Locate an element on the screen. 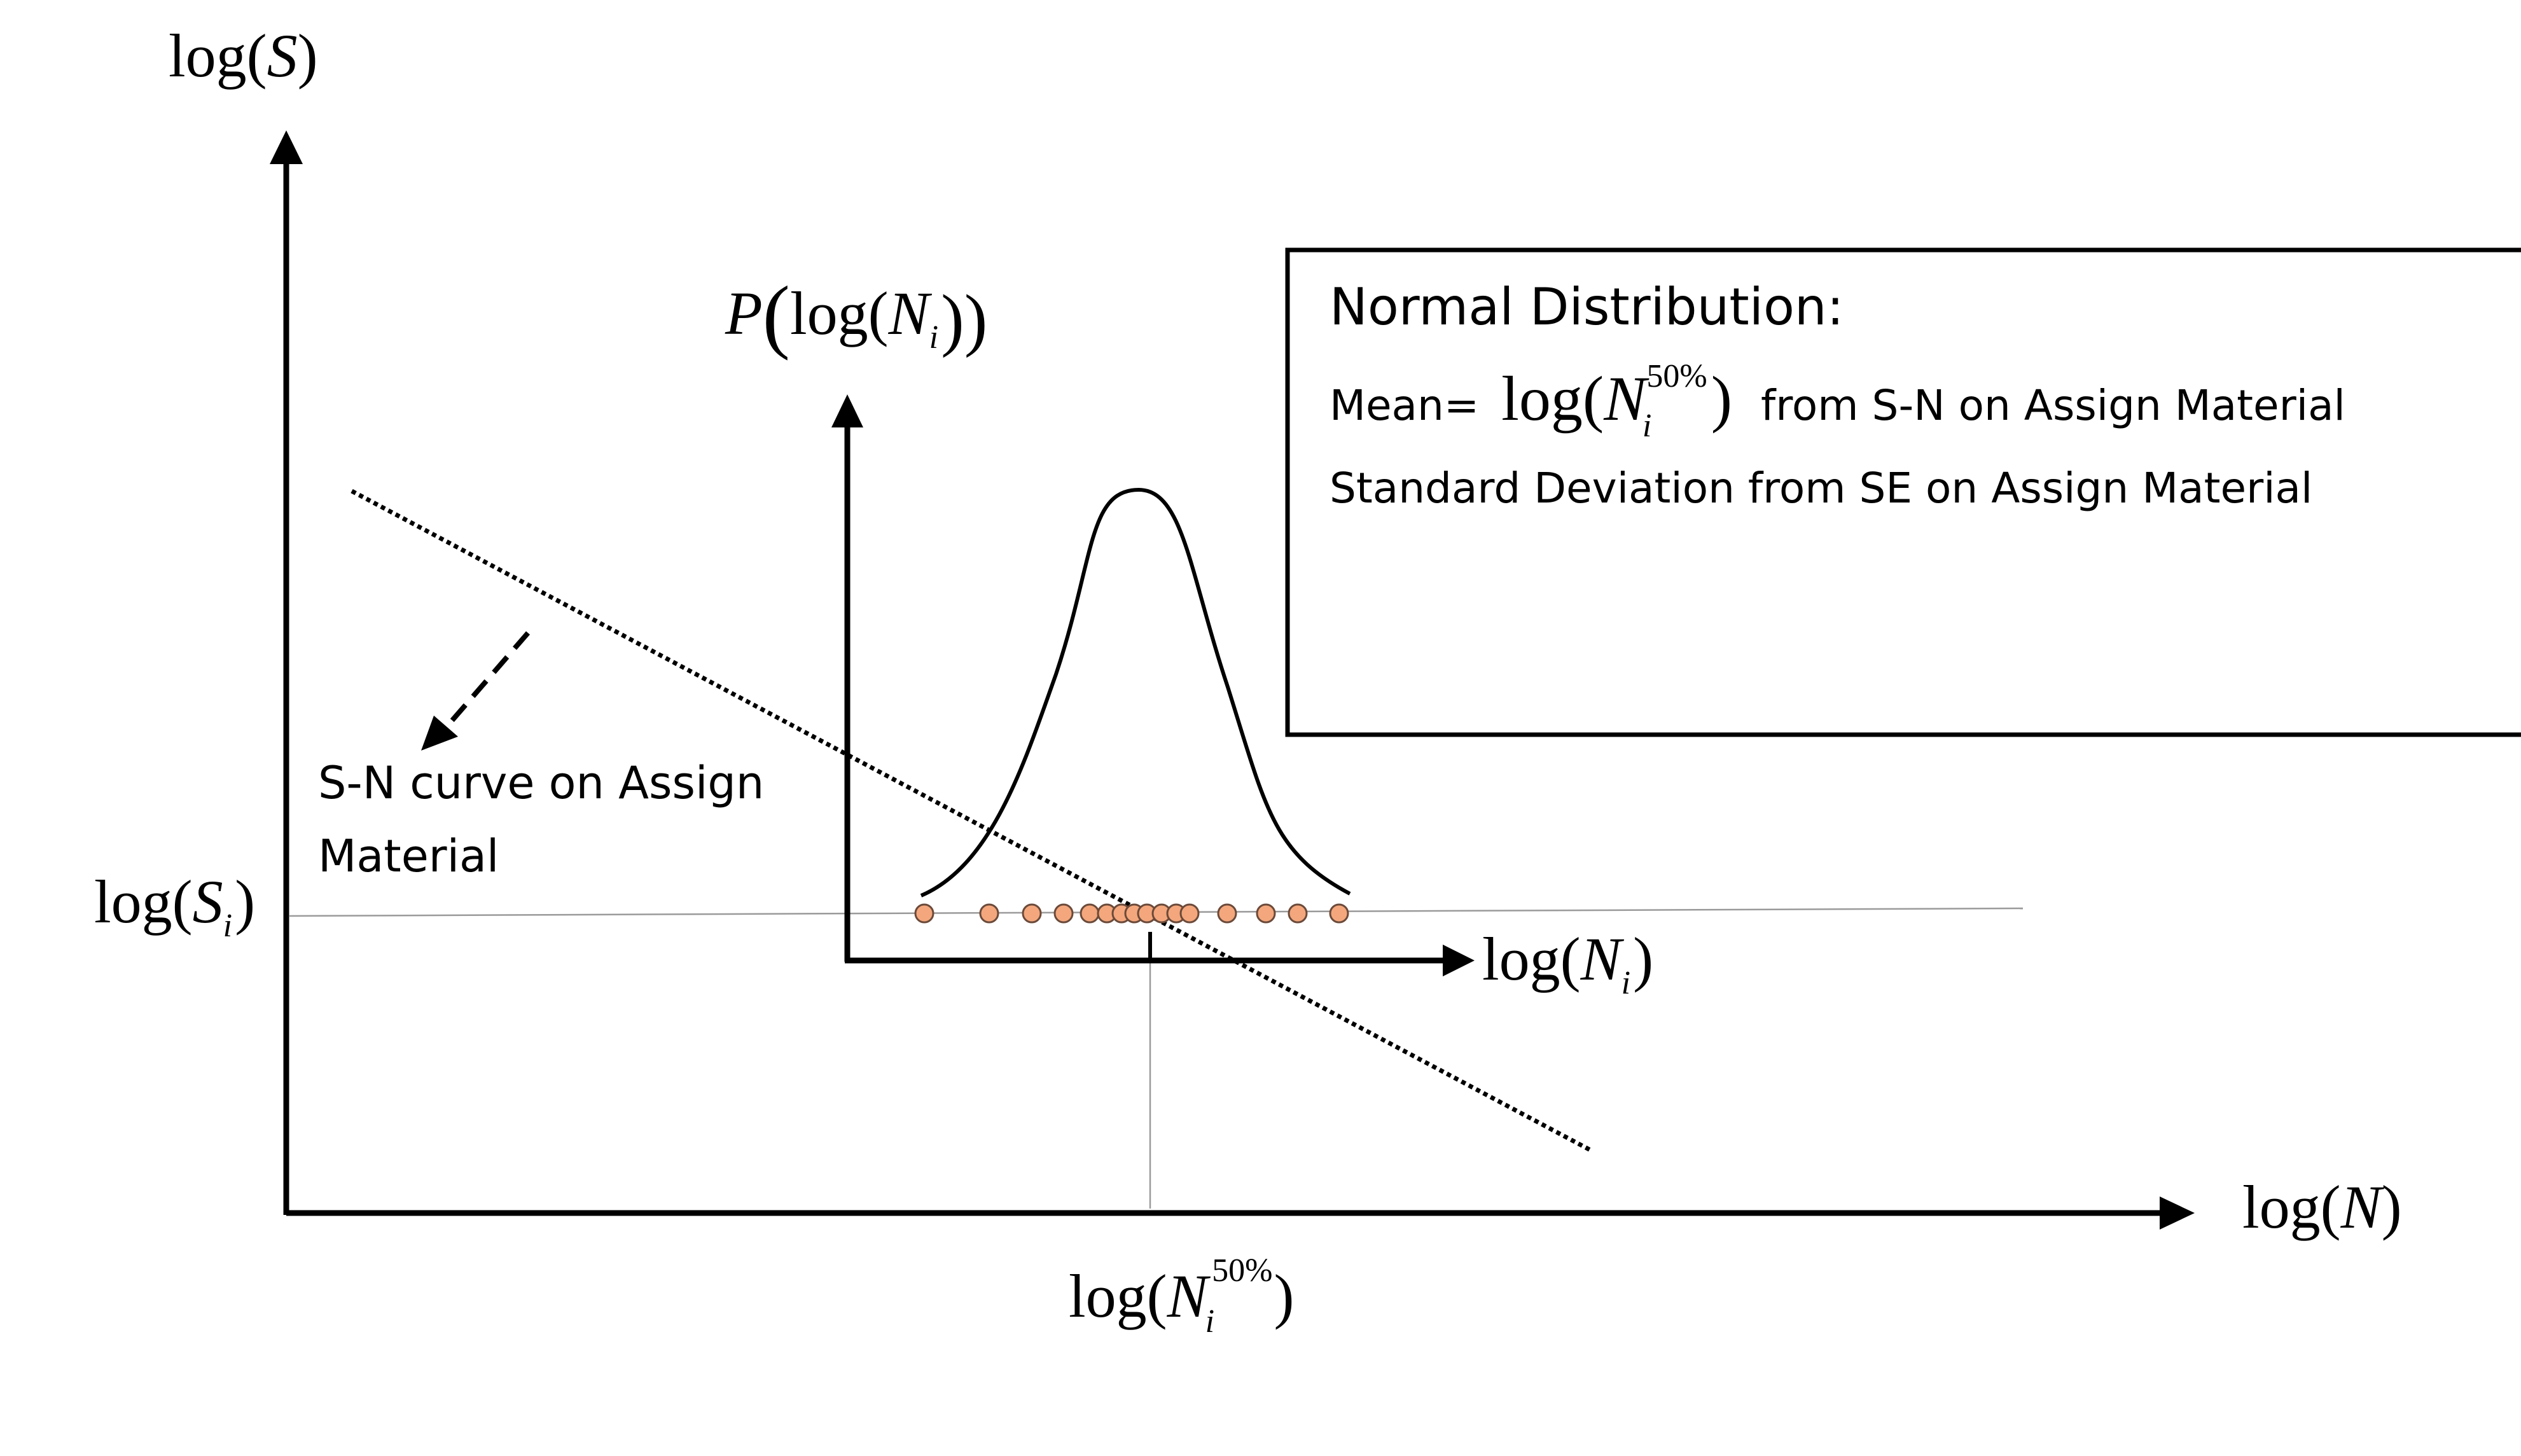 Image resolution: width=2521 pixels, height=1456 pixels. inset-x-axis-arrowhead is located at coordinates (1459, 960).